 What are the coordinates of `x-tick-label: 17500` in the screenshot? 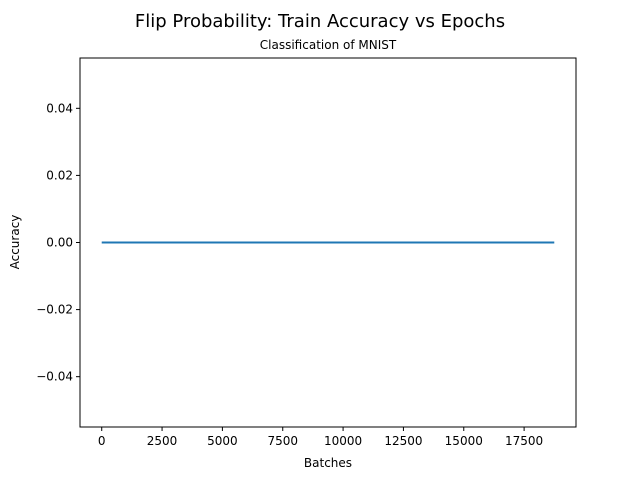 It's located at (524, 441).